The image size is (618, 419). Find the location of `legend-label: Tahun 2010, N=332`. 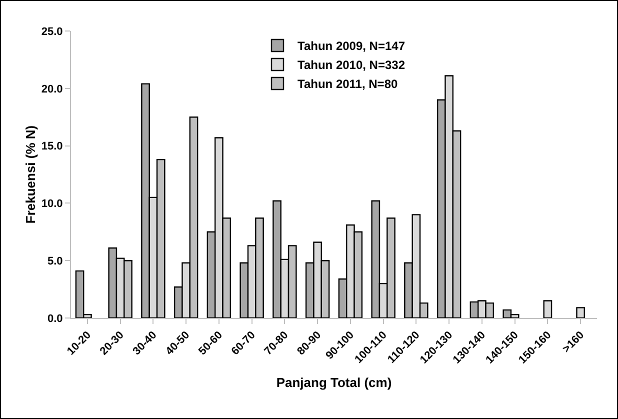

legend-label: Tahun 2010, N=332 is located at coordinates (352, 65).